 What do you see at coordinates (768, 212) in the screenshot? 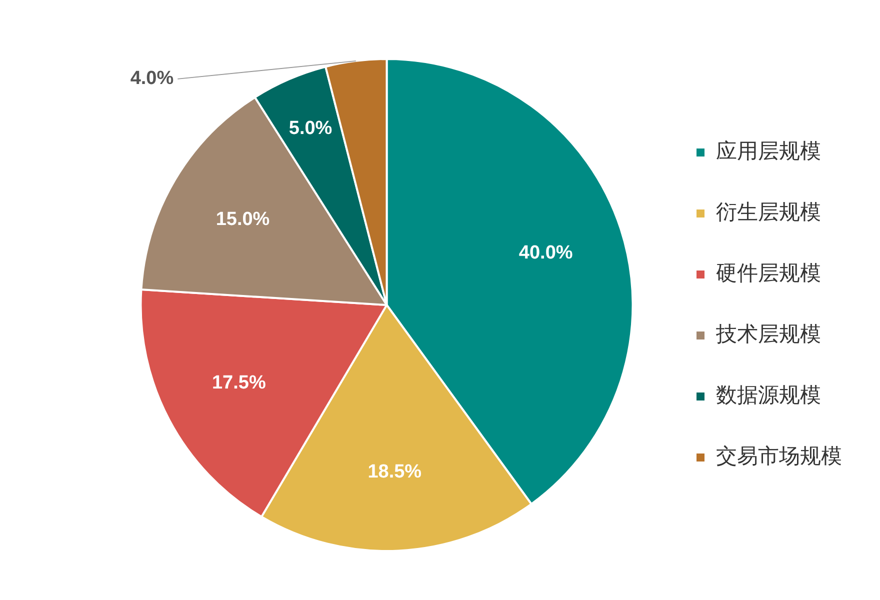
I see `legend-label: 衍生层规模` at bounding box center [768, 212].